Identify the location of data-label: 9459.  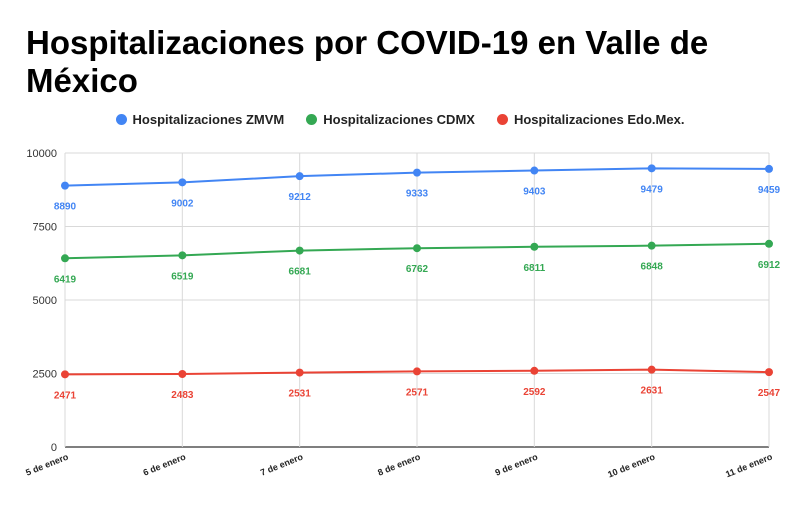
(769, 190).